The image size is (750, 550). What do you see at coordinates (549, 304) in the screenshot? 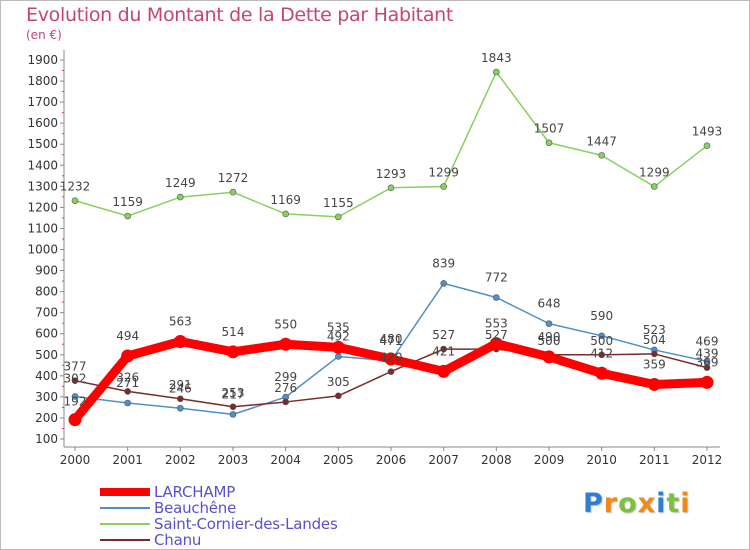
I see `data-label: 648` at bounding box center [549, 304].